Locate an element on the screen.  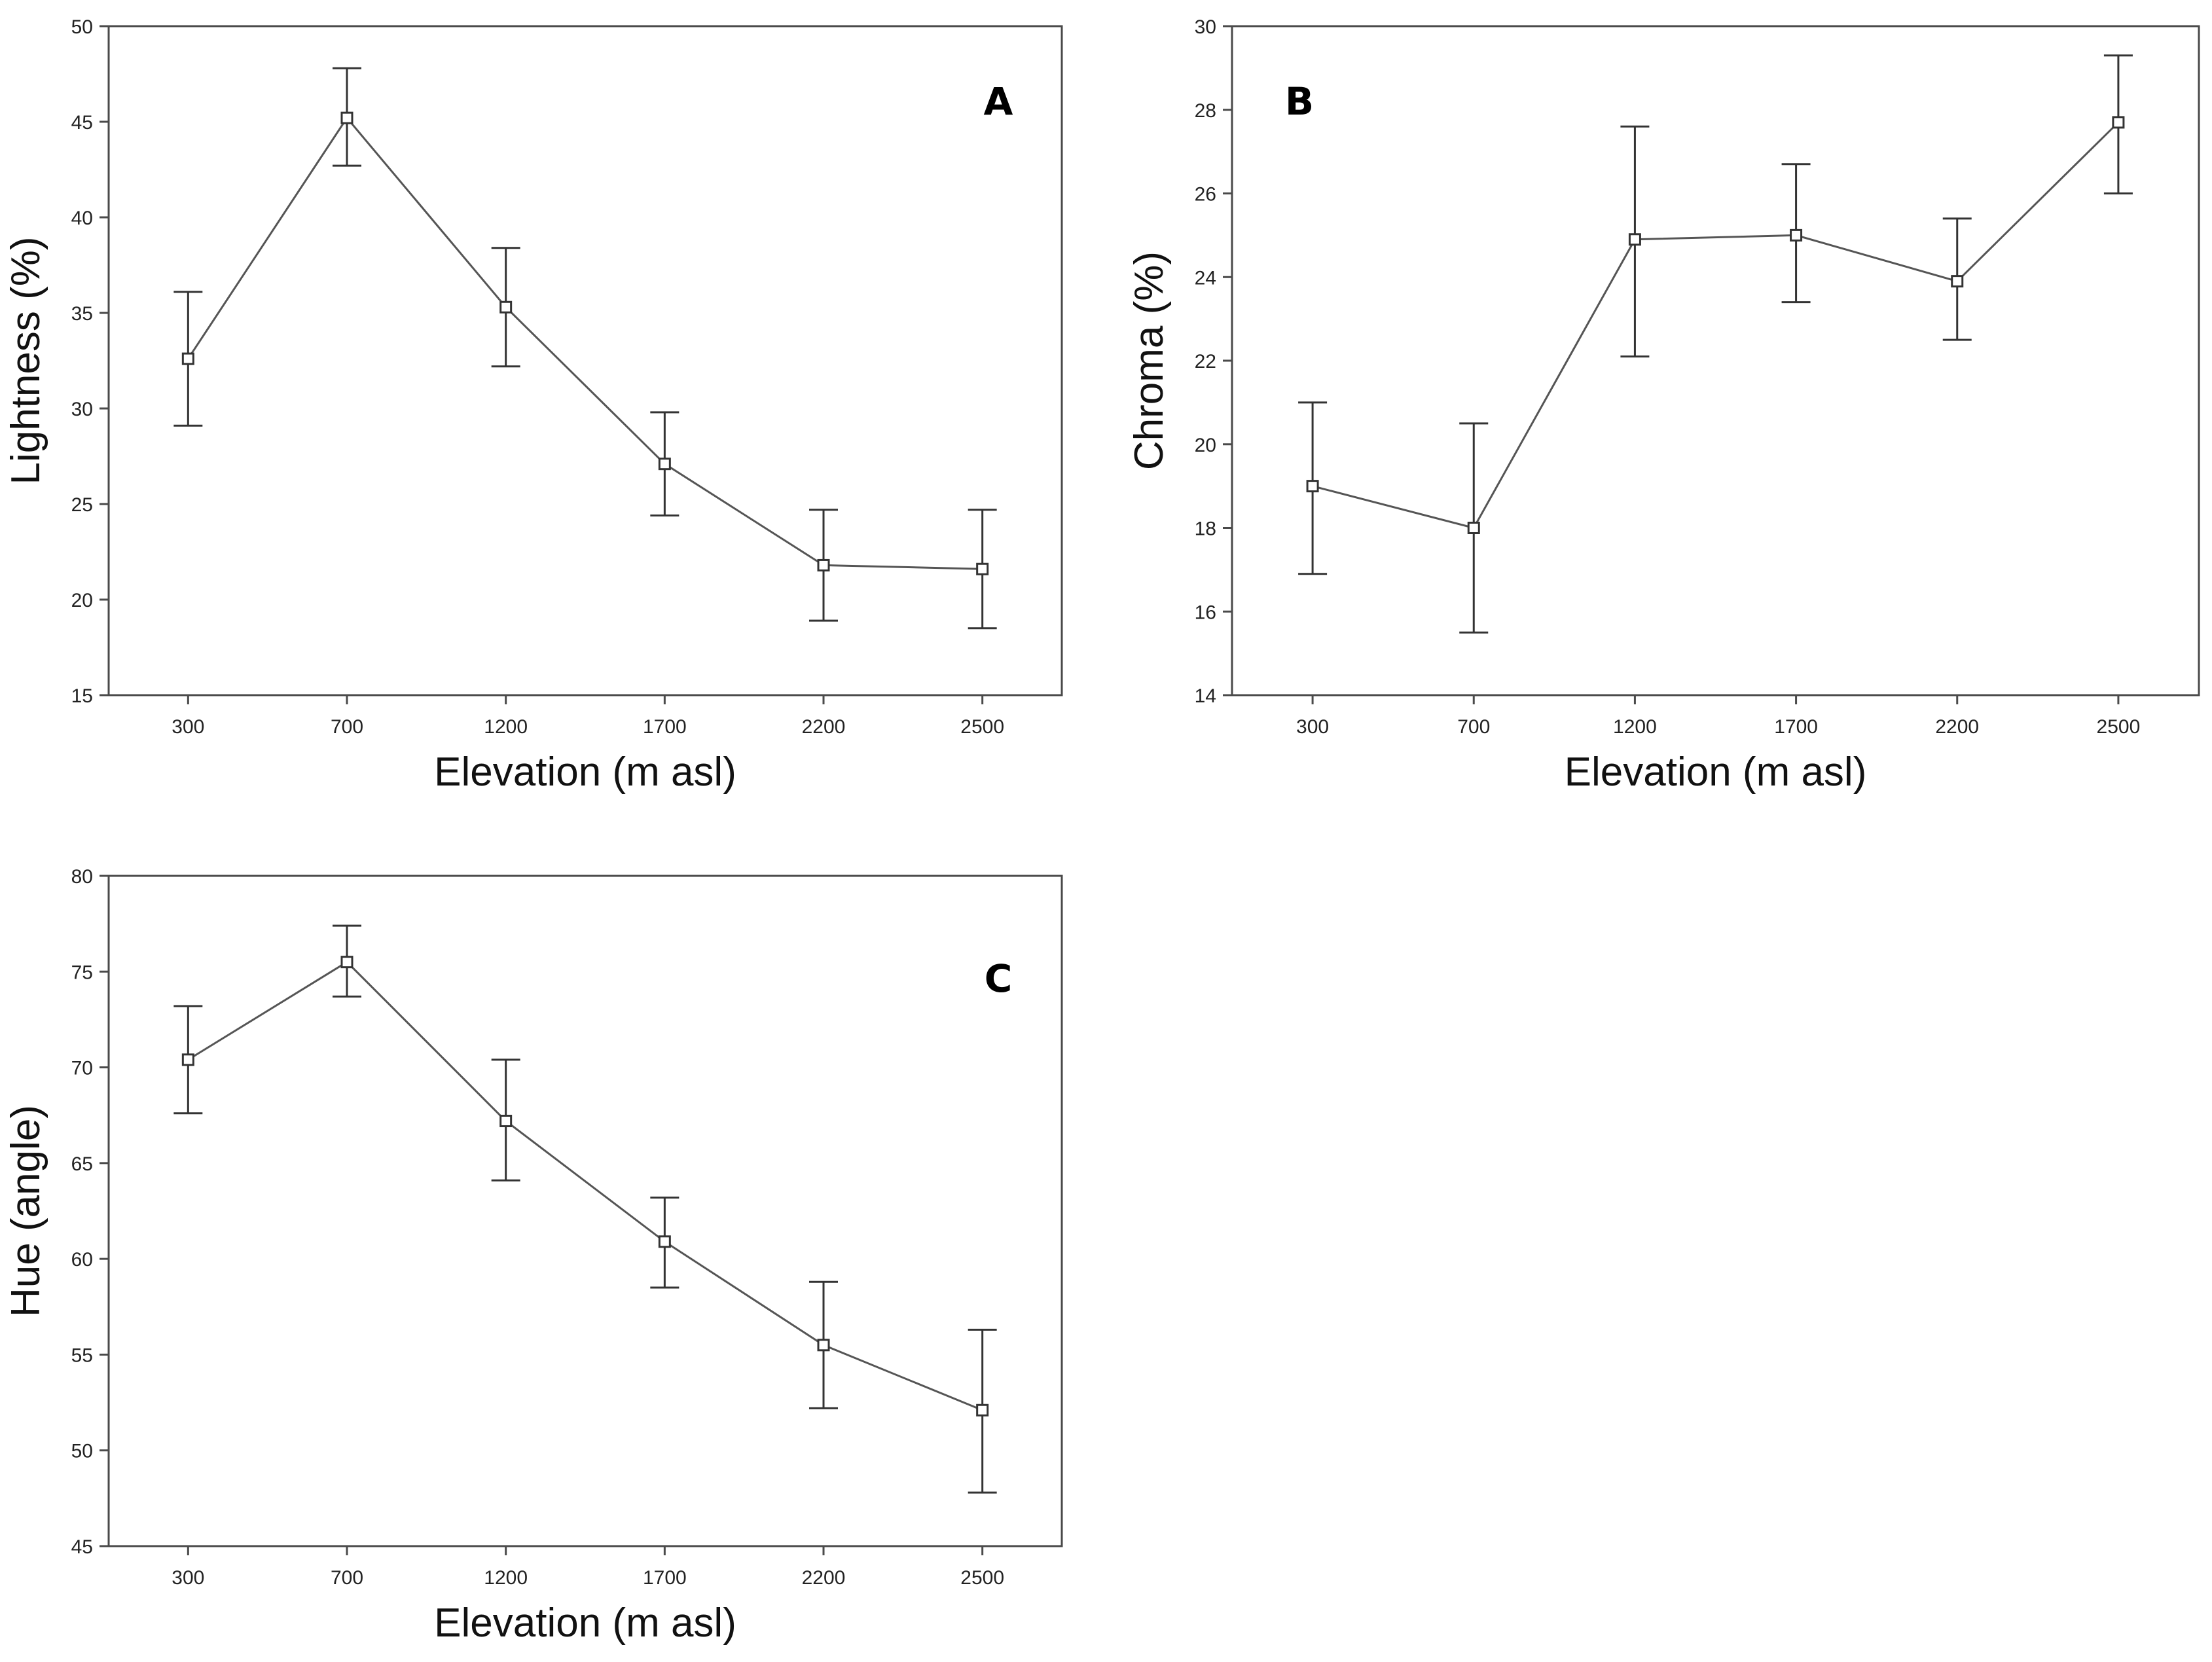
y-tick-label: 26 is located at coordinates (1205, 195).